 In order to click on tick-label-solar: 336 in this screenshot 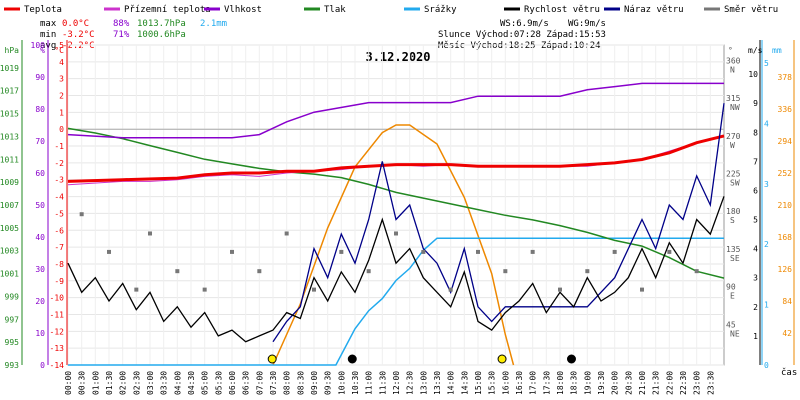, I will do `click(785, 109)`.